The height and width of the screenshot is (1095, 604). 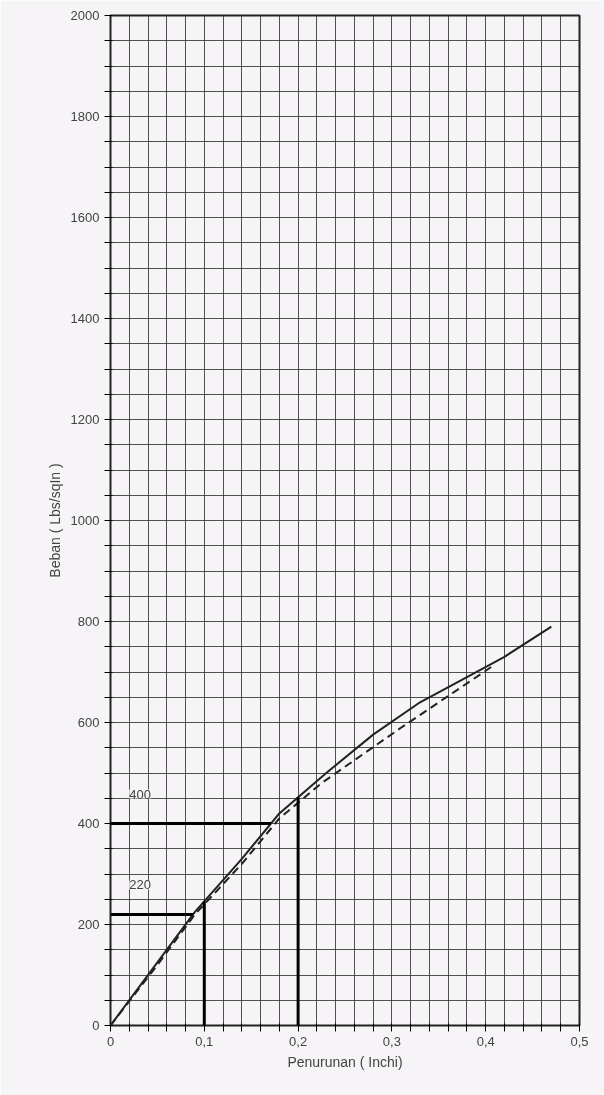 I want to click on y-tick-label: 1600, so click(x=85, y=217).